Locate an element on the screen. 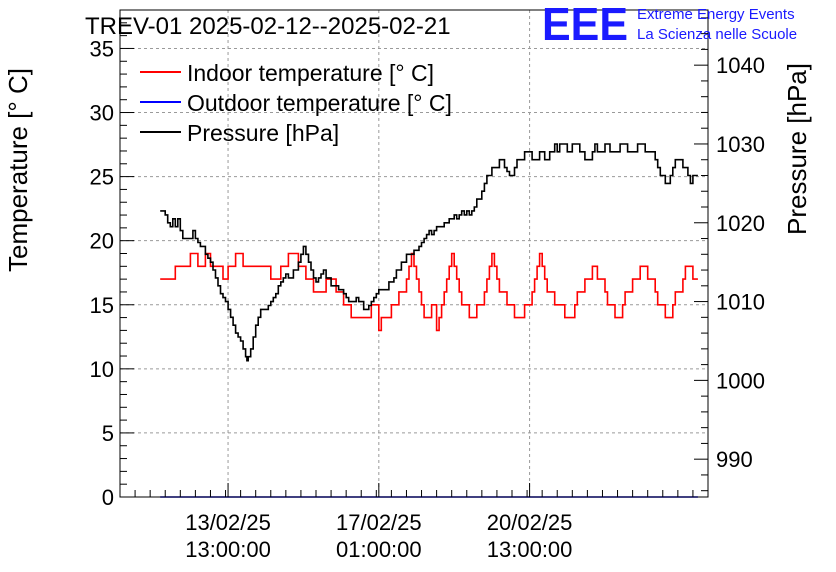  x-tick-label: 01:00:00 is located at coordinates (379, 549).